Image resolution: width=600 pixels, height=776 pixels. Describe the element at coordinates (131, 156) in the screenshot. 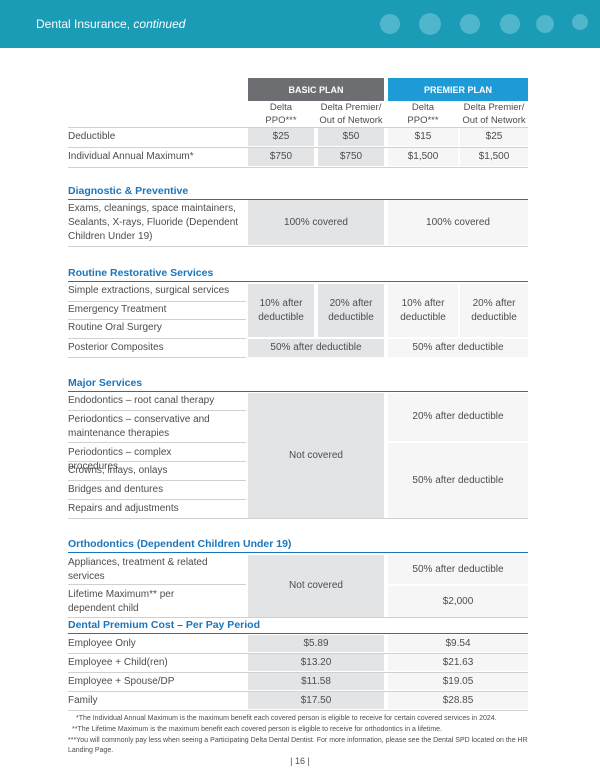

I see `row-label: Individual Annual Maximum*` at that location.